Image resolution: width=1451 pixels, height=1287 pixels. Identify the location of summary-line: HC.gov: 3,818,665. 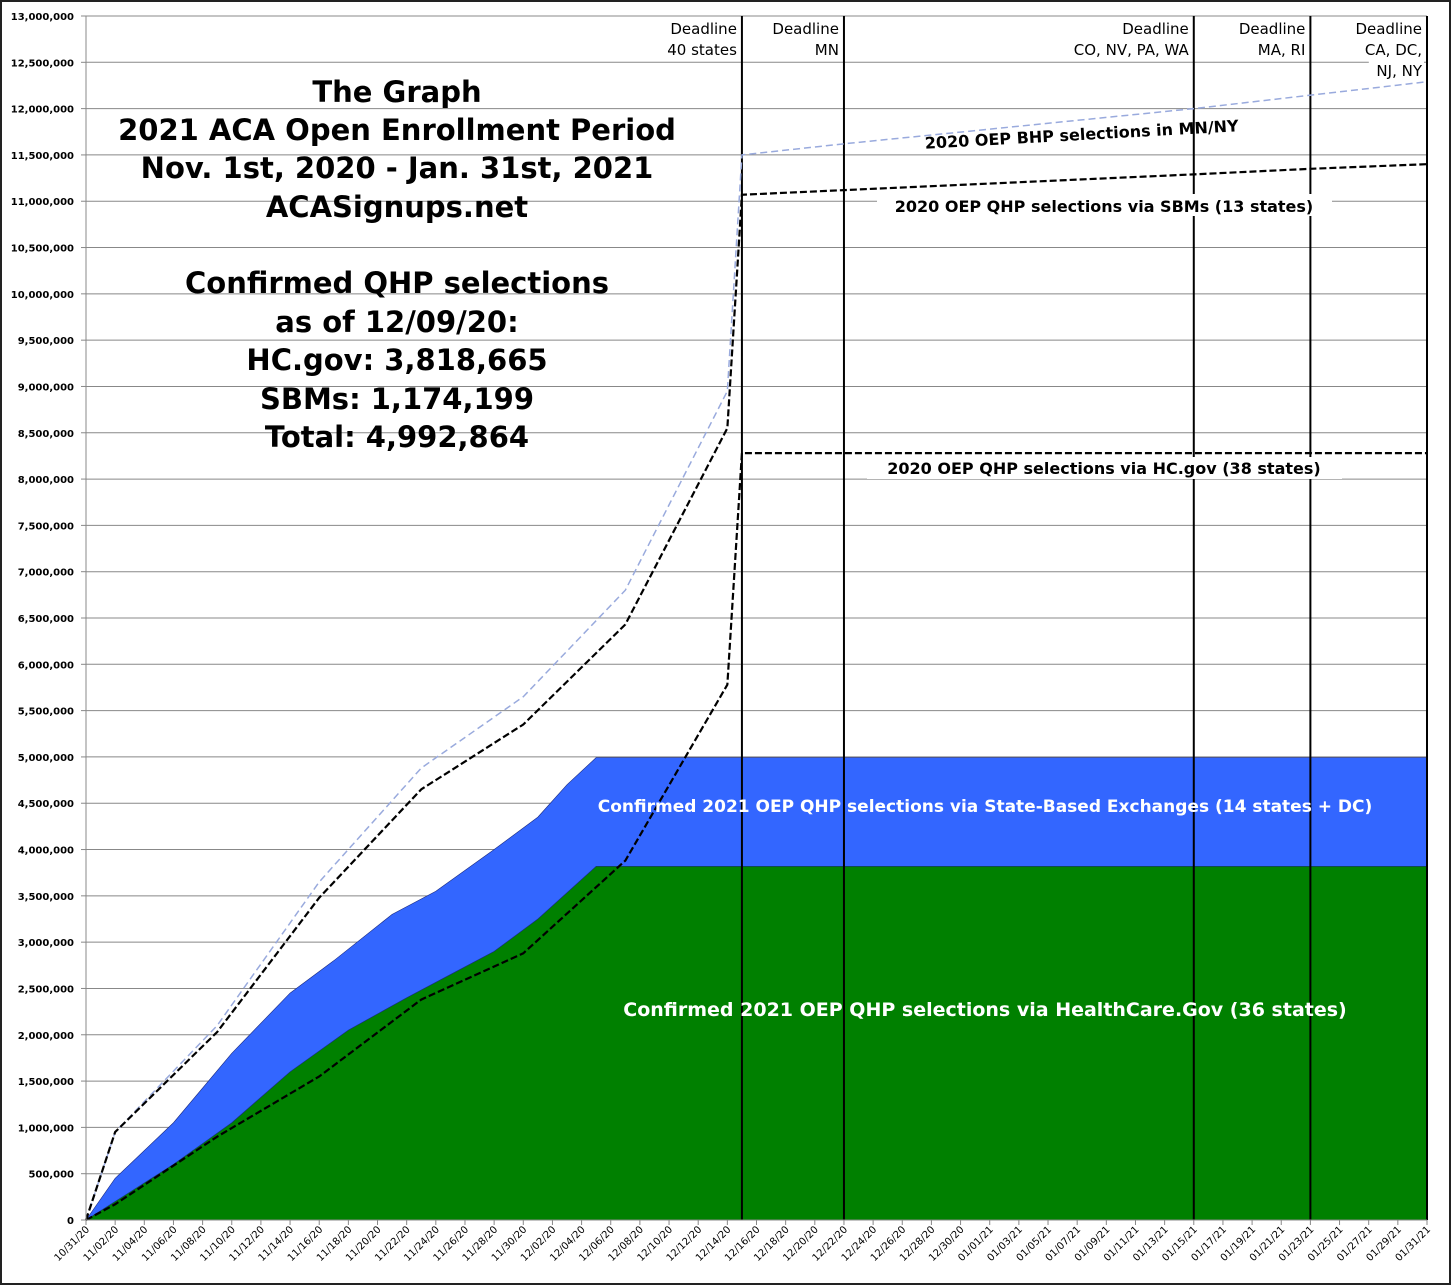
(396, 360).